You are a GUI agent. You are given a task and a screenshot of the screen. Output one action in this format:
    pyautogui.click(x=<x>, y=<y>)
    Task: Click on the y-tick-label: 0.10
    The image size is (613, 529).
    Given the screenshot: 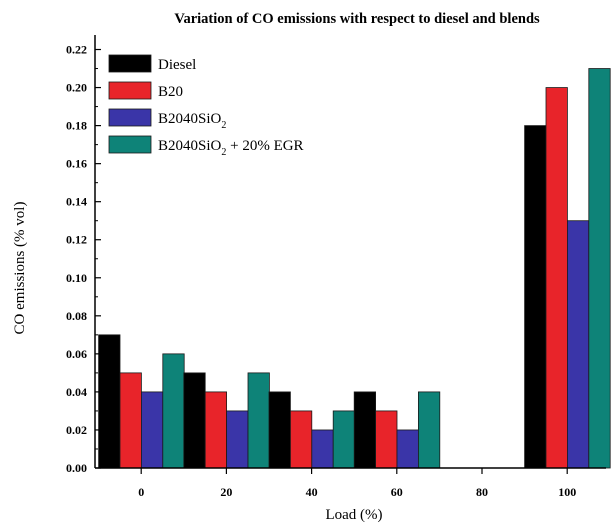 What is the action you would take?
    pyautogui.click(x=76, y=278)
    